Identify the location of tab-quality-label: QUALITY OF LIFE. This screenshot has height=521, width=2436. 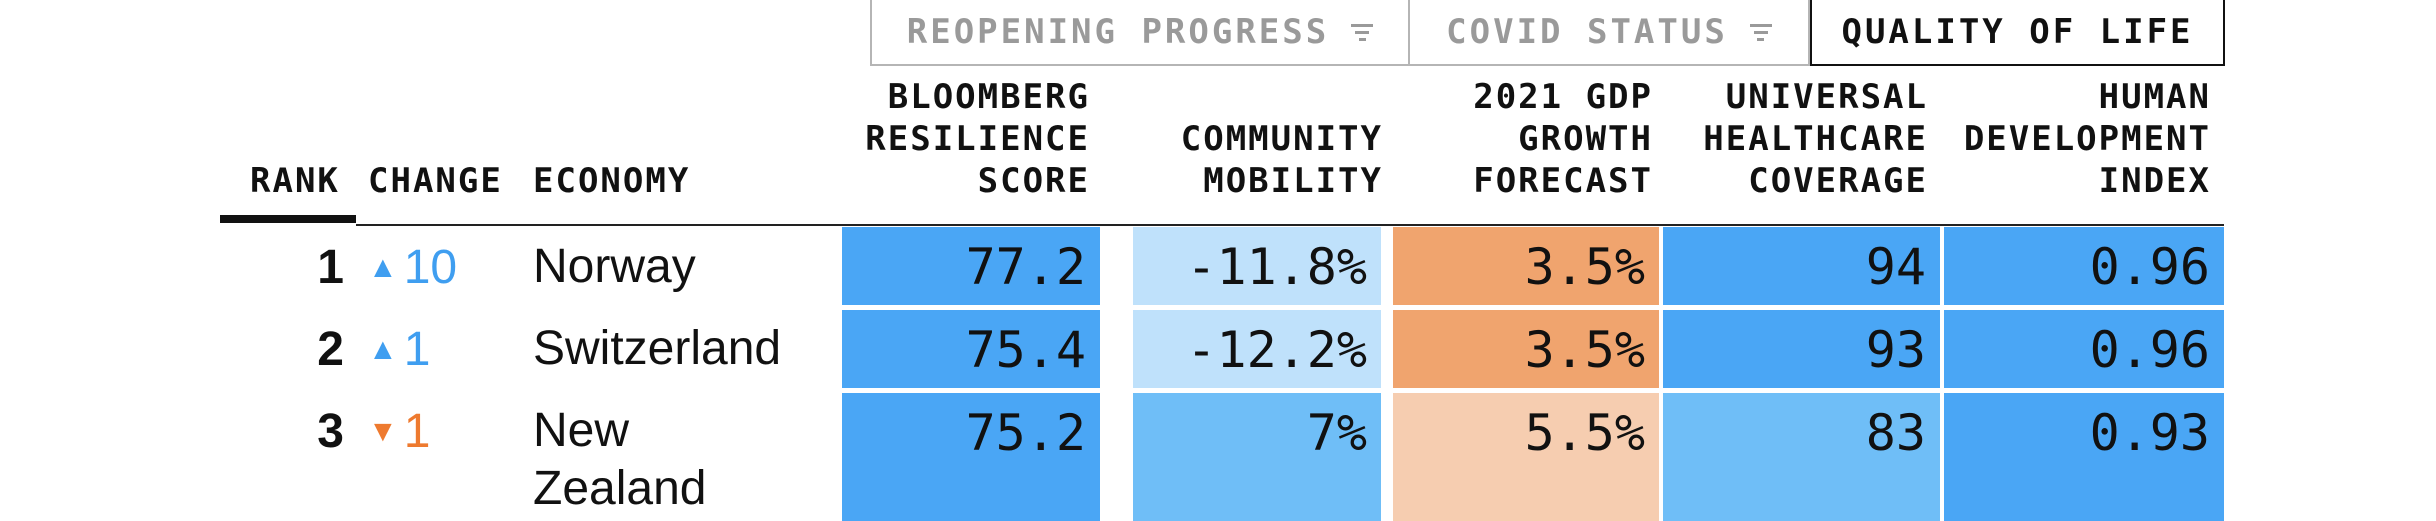
(2017, 32).